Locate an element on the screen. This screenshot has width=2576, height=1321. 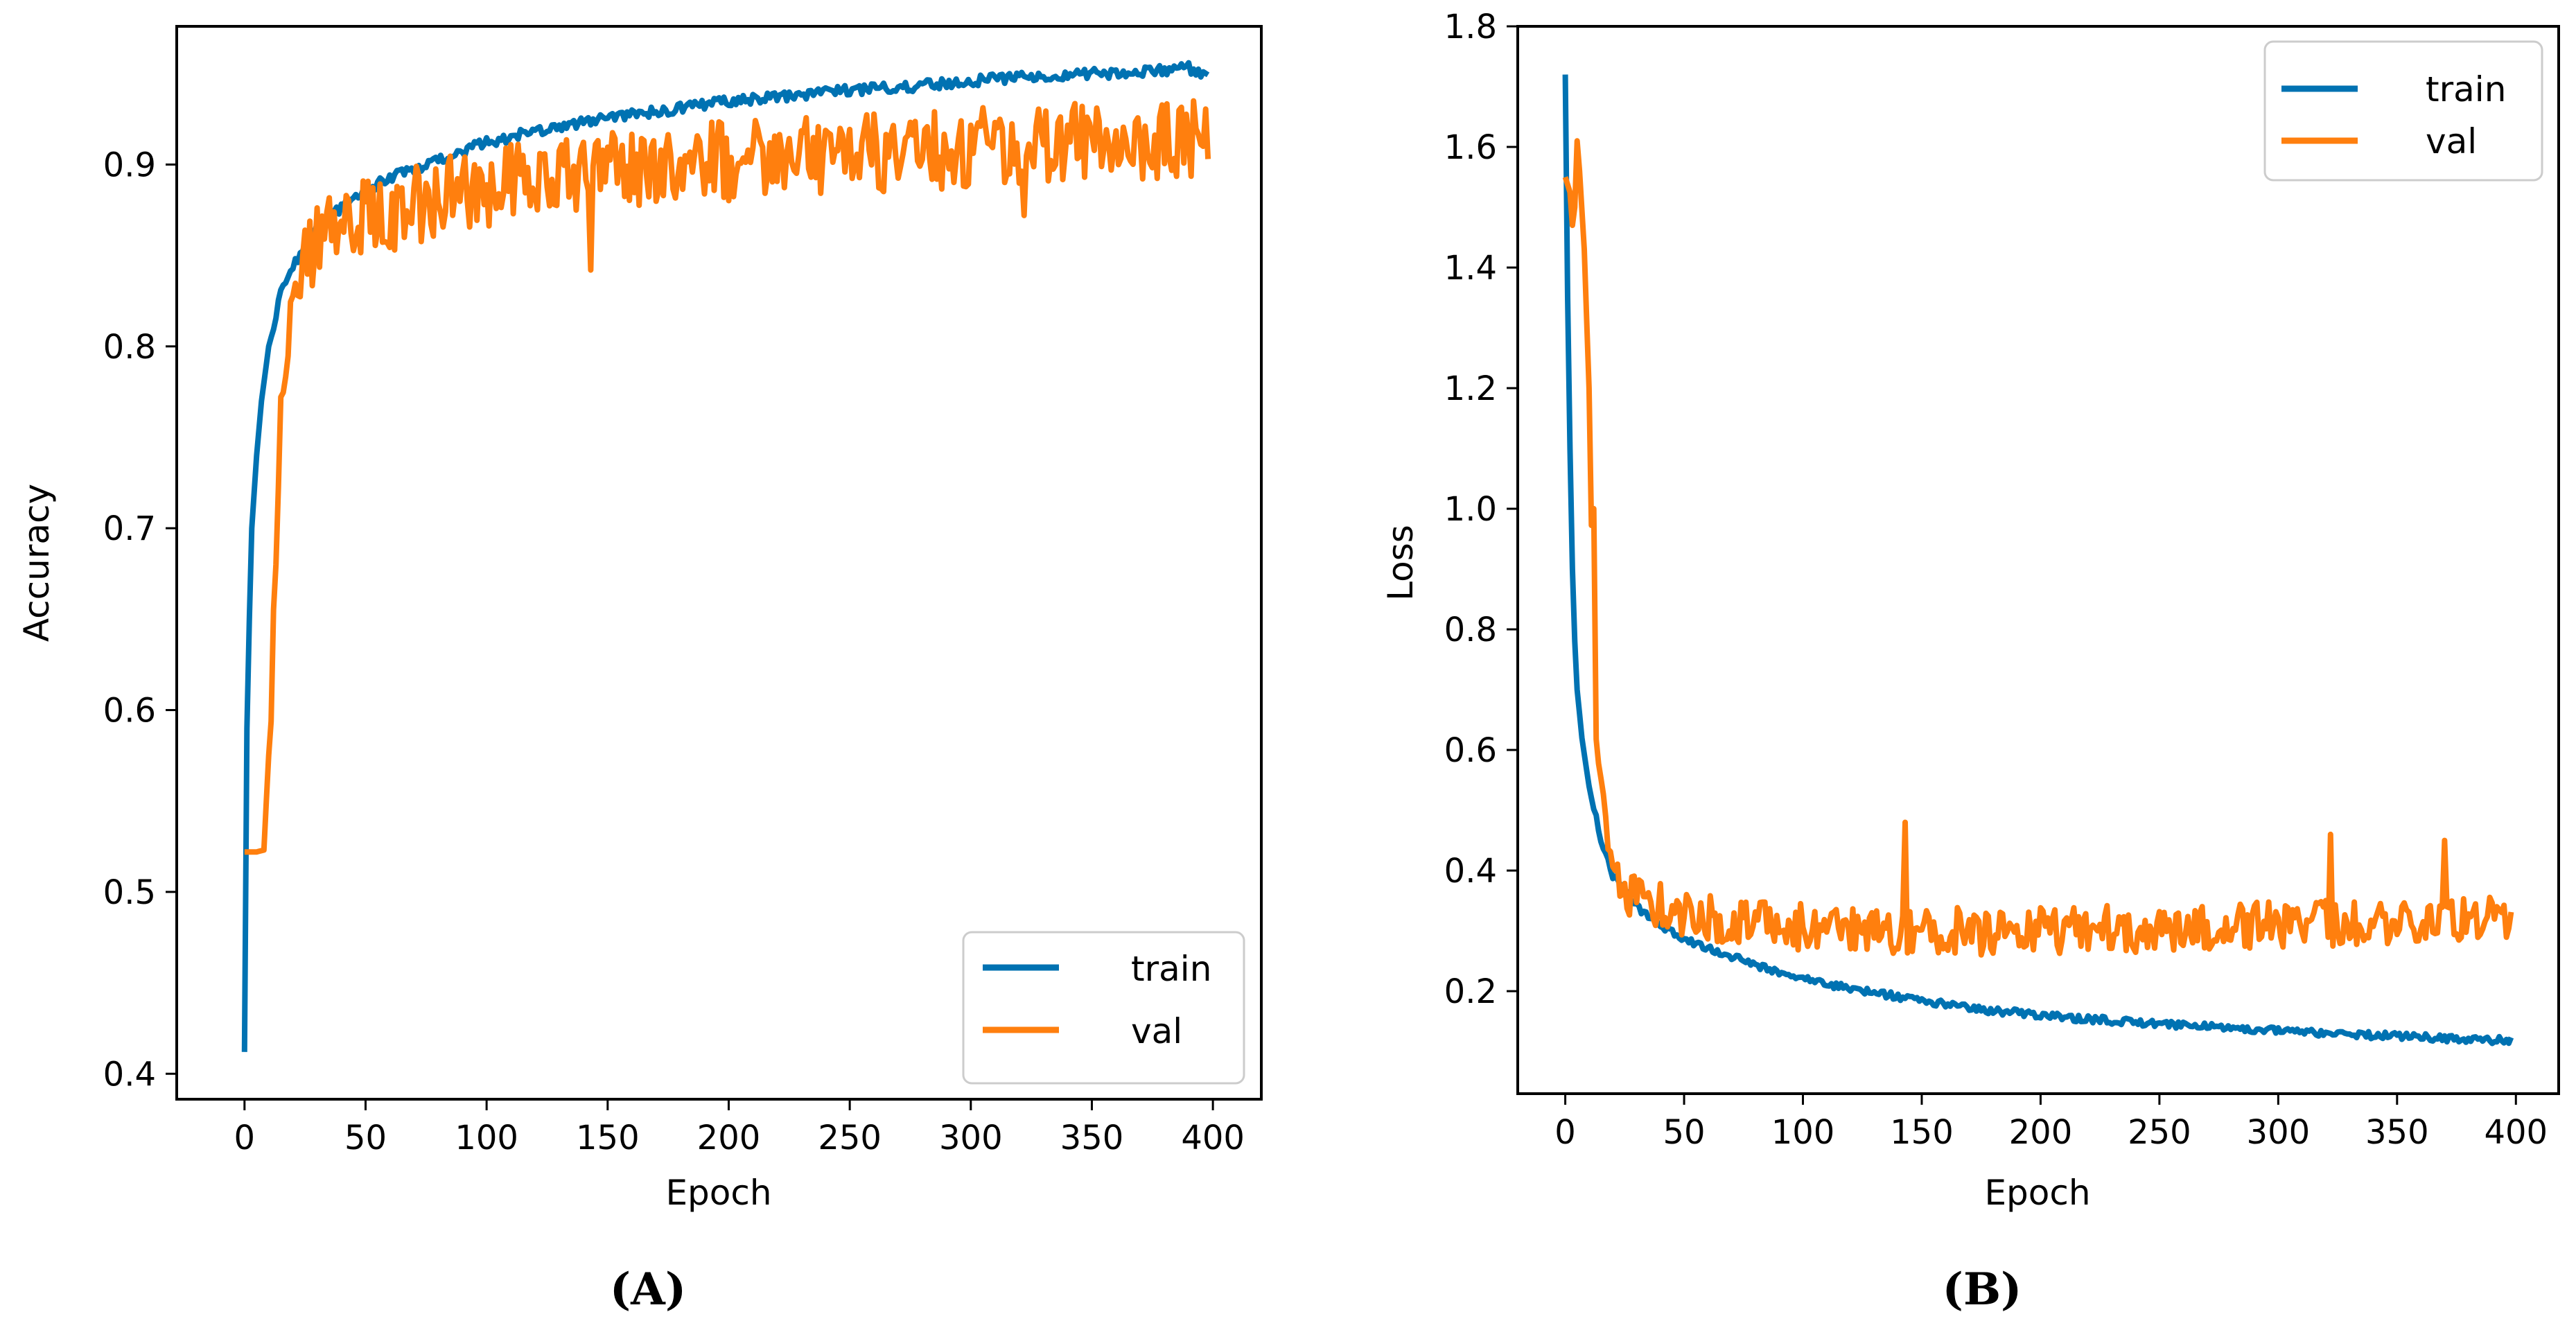
accuracy-x-tick-label: 100 is located at coordinates (486, 1138).